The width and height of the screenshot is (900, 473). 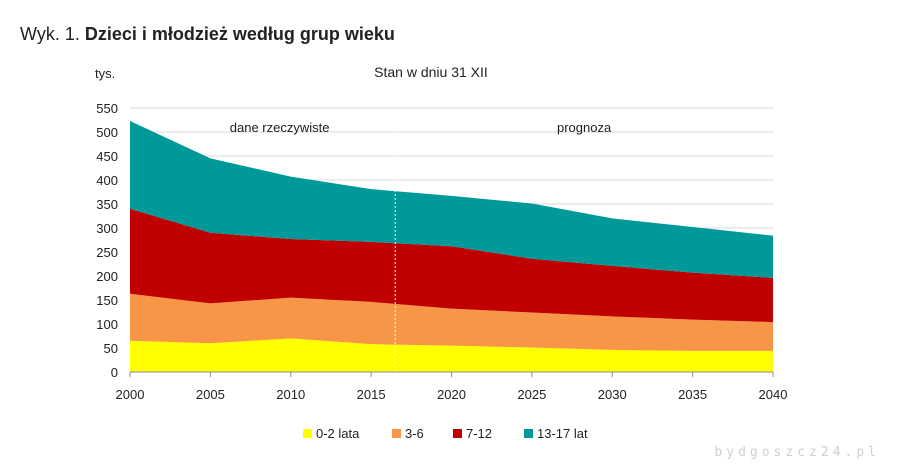 What do you see at coordinates (107, 228) in the screenshot?
I see `y-tick-label: 300` at bounding box center [107, 228].